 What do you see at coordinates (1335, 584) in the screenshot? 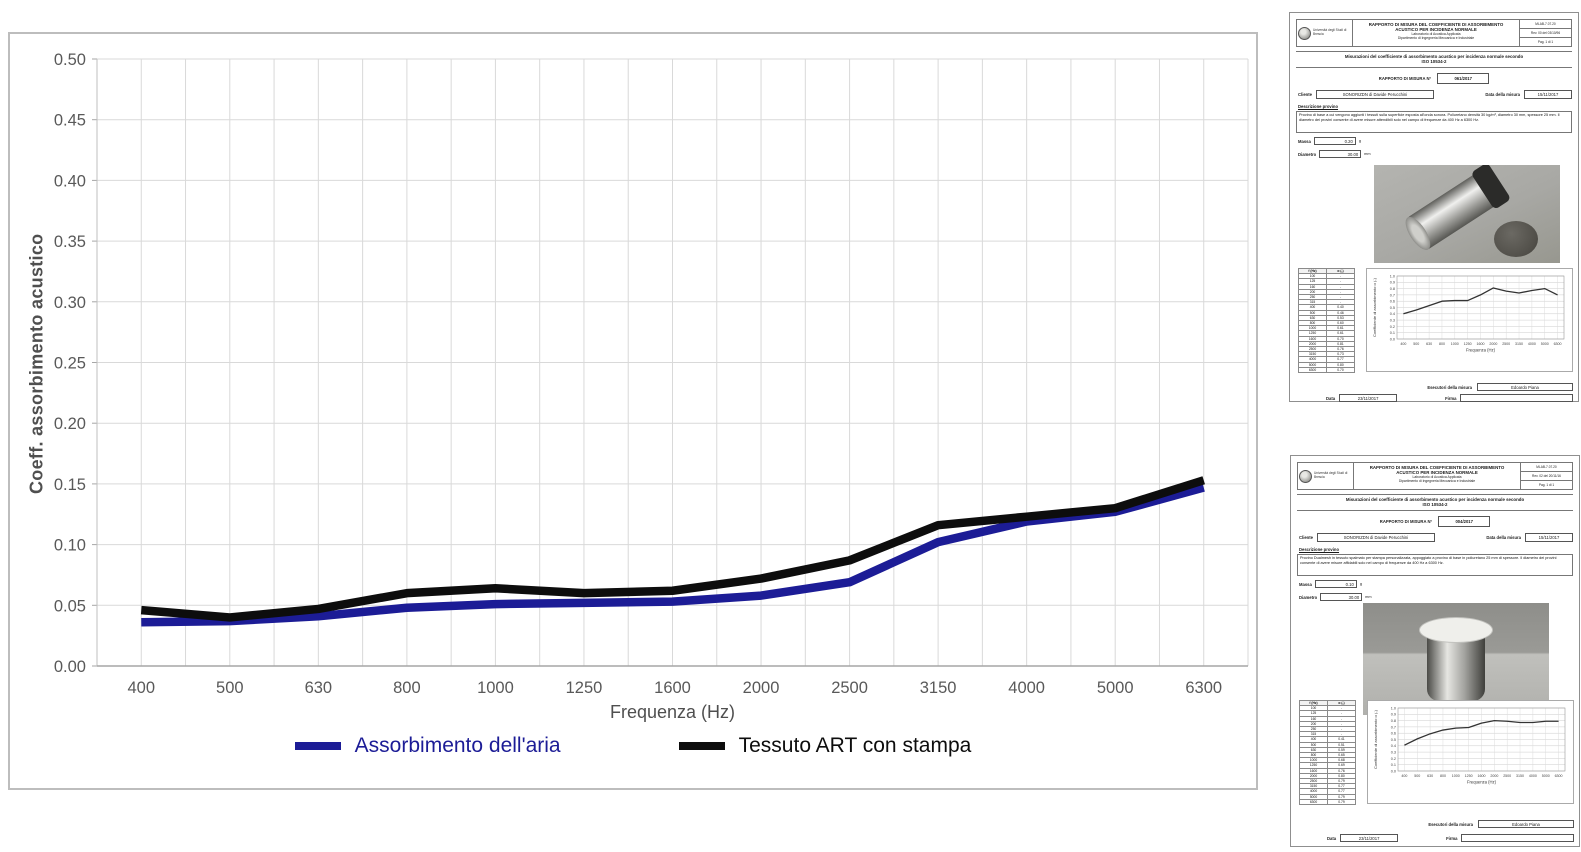
I see `mass-value: 0.10` at bounding box center [1335, 584].